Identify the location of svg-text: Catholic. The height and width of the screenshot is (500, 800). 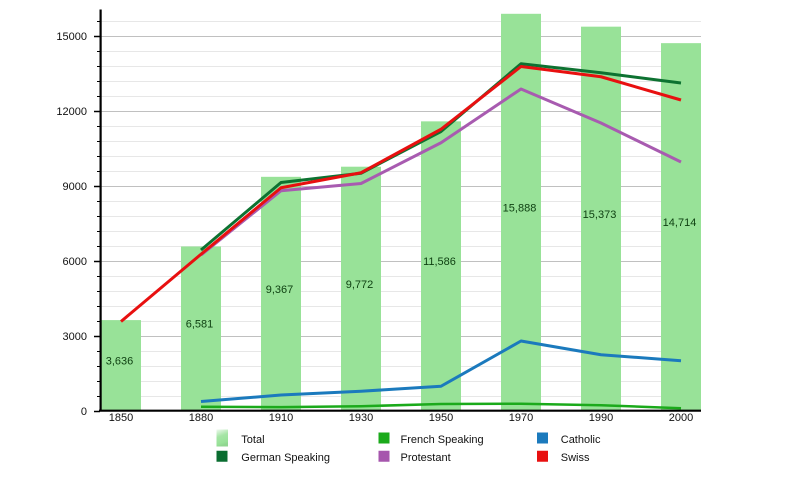
(581, 440).